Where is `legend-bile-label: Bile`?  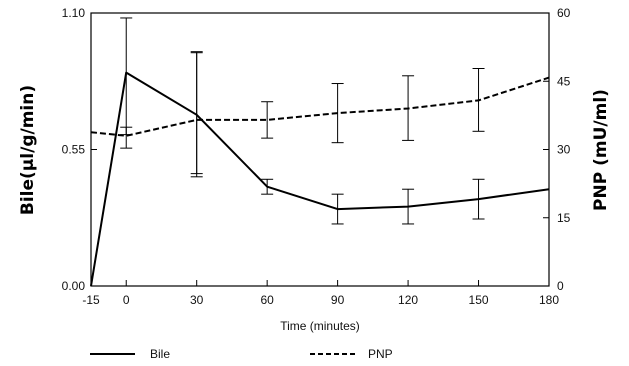
legend-bile-label: Bile is located at coordinates (160, 354).